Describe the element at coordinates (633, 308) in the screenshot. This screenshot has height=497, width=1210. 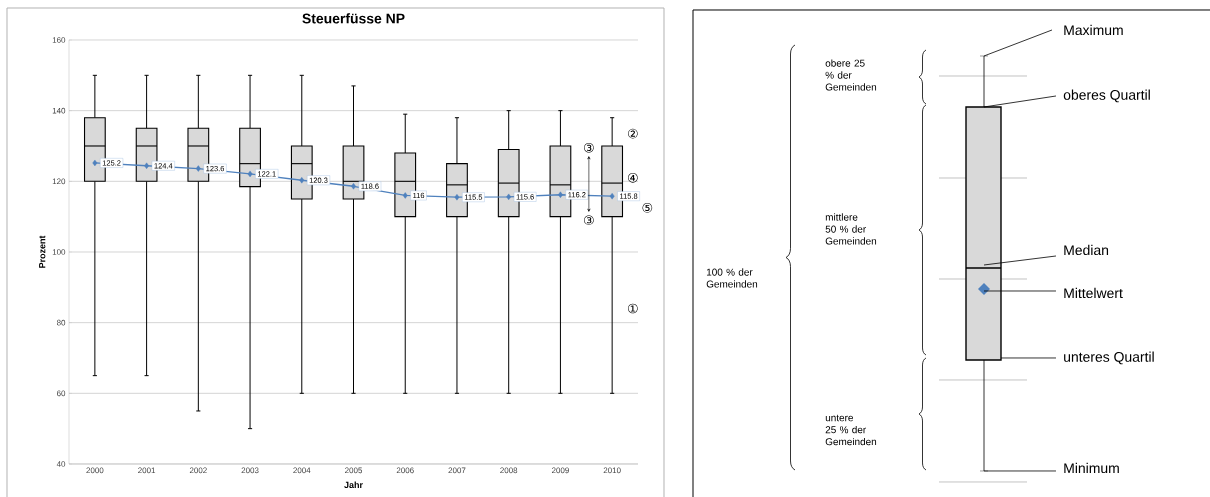
I see `annotation: ①` at that location.